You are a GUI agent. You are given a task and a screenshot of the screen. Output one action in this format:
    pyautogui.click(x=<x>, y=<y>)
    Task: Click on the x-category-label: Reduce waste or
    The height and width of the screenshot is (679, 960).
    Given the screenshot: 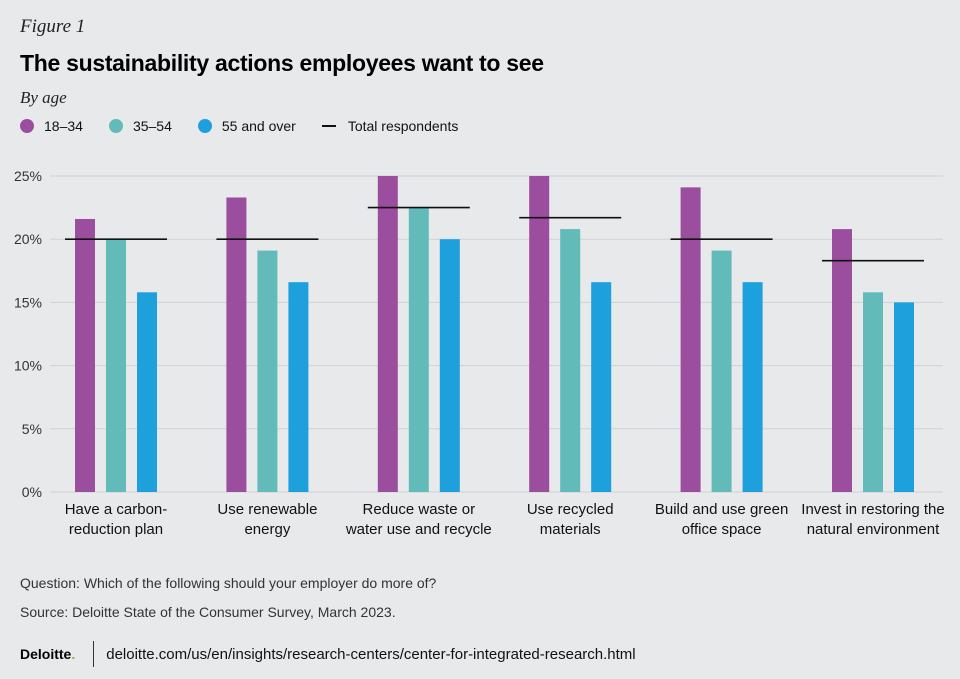 What is the action you would take?
    pyautogui.click(x=419, y=509)
    